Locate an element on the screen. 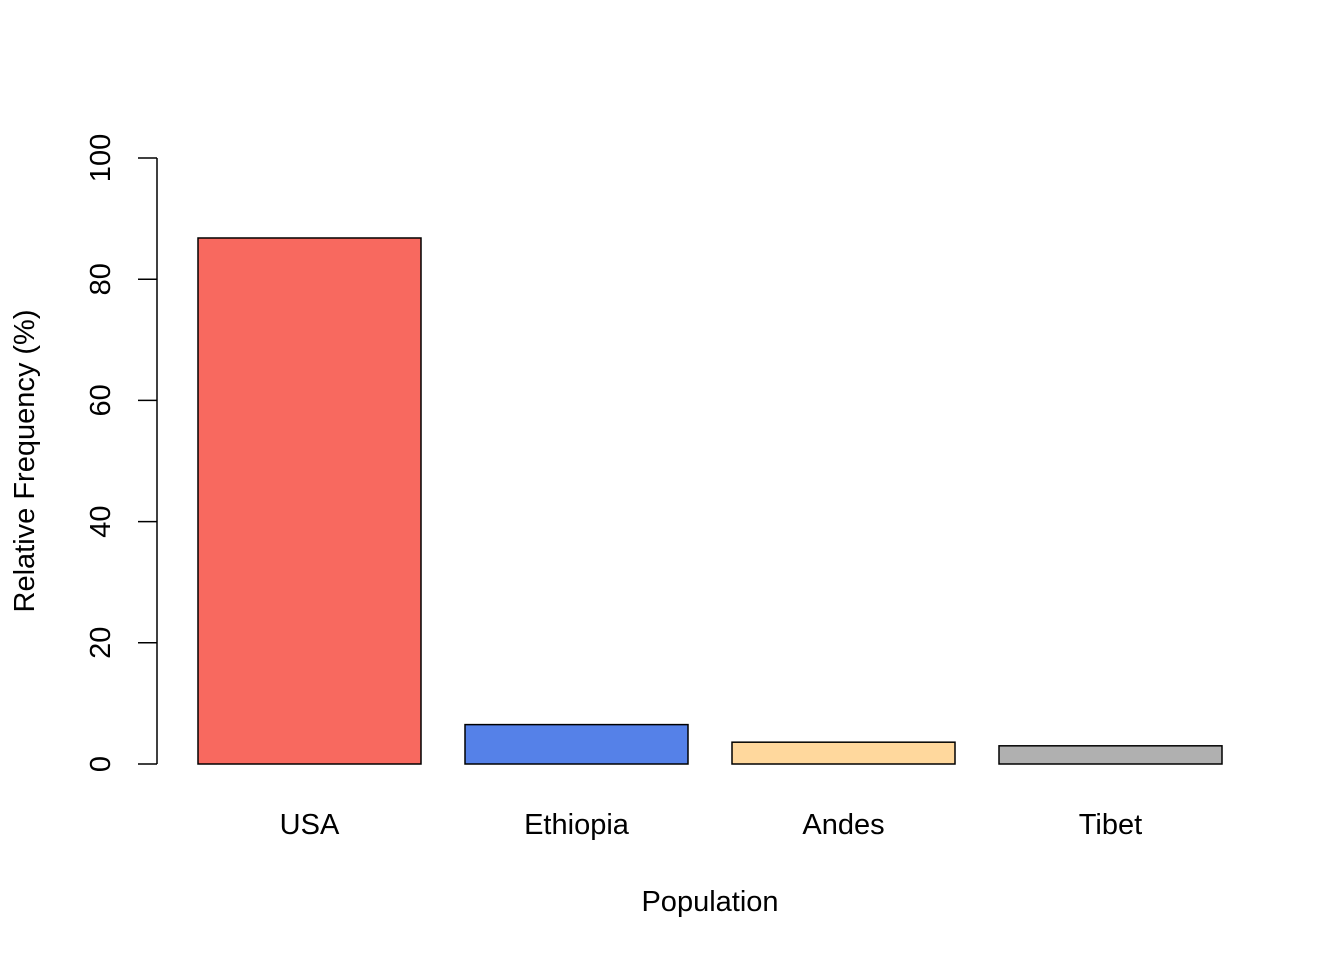  bar-ethiopia is located at coordinates (576, 744).